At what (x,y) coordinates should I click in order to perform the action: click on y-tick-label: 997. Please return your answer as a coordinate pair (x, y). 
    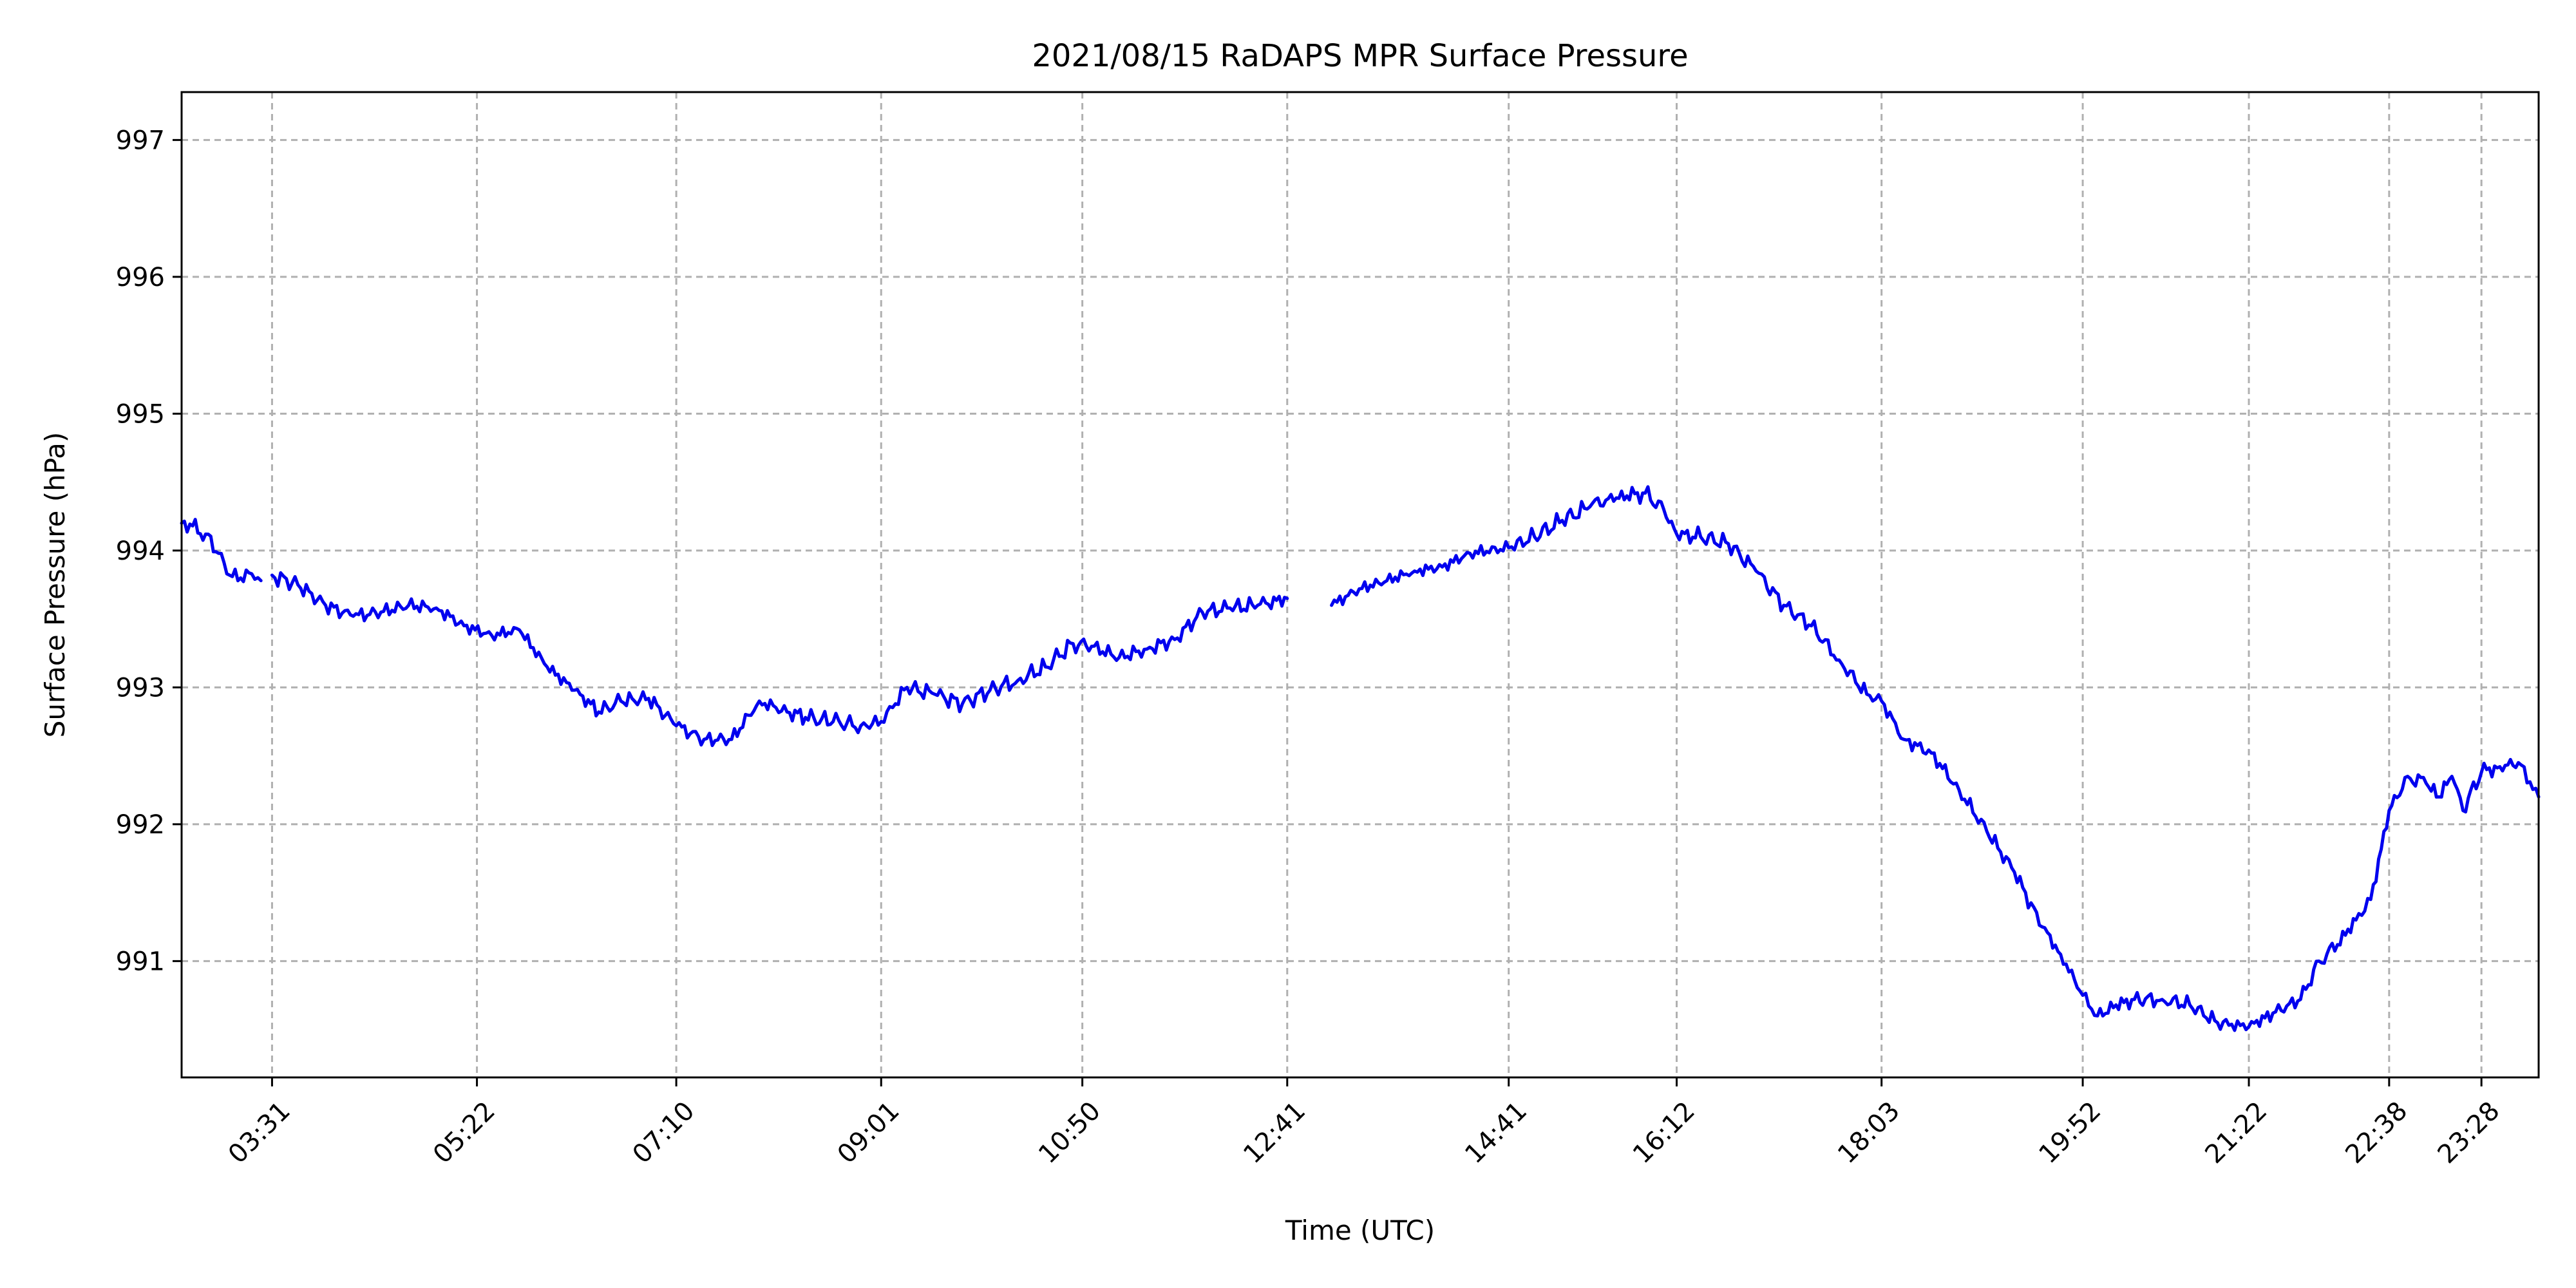
    Looking at the image, I should click on (140, 140).